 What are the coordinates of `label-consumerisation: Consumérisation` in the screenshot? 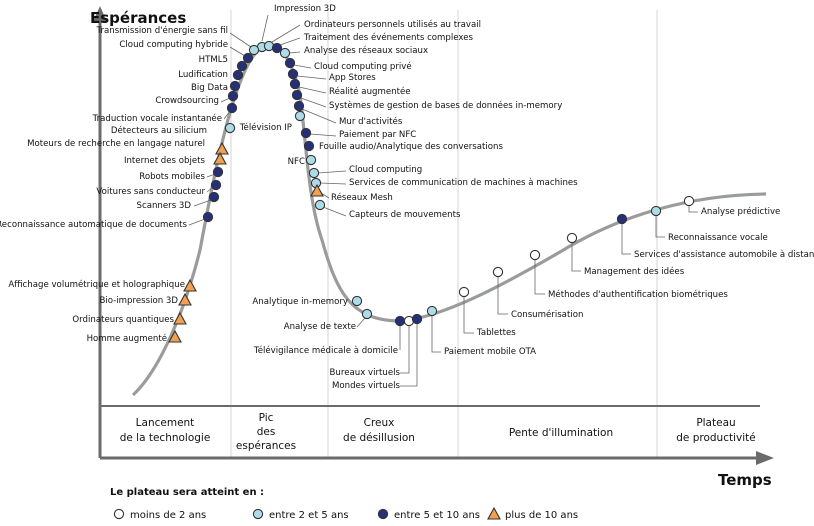 It's located at (547, 314).